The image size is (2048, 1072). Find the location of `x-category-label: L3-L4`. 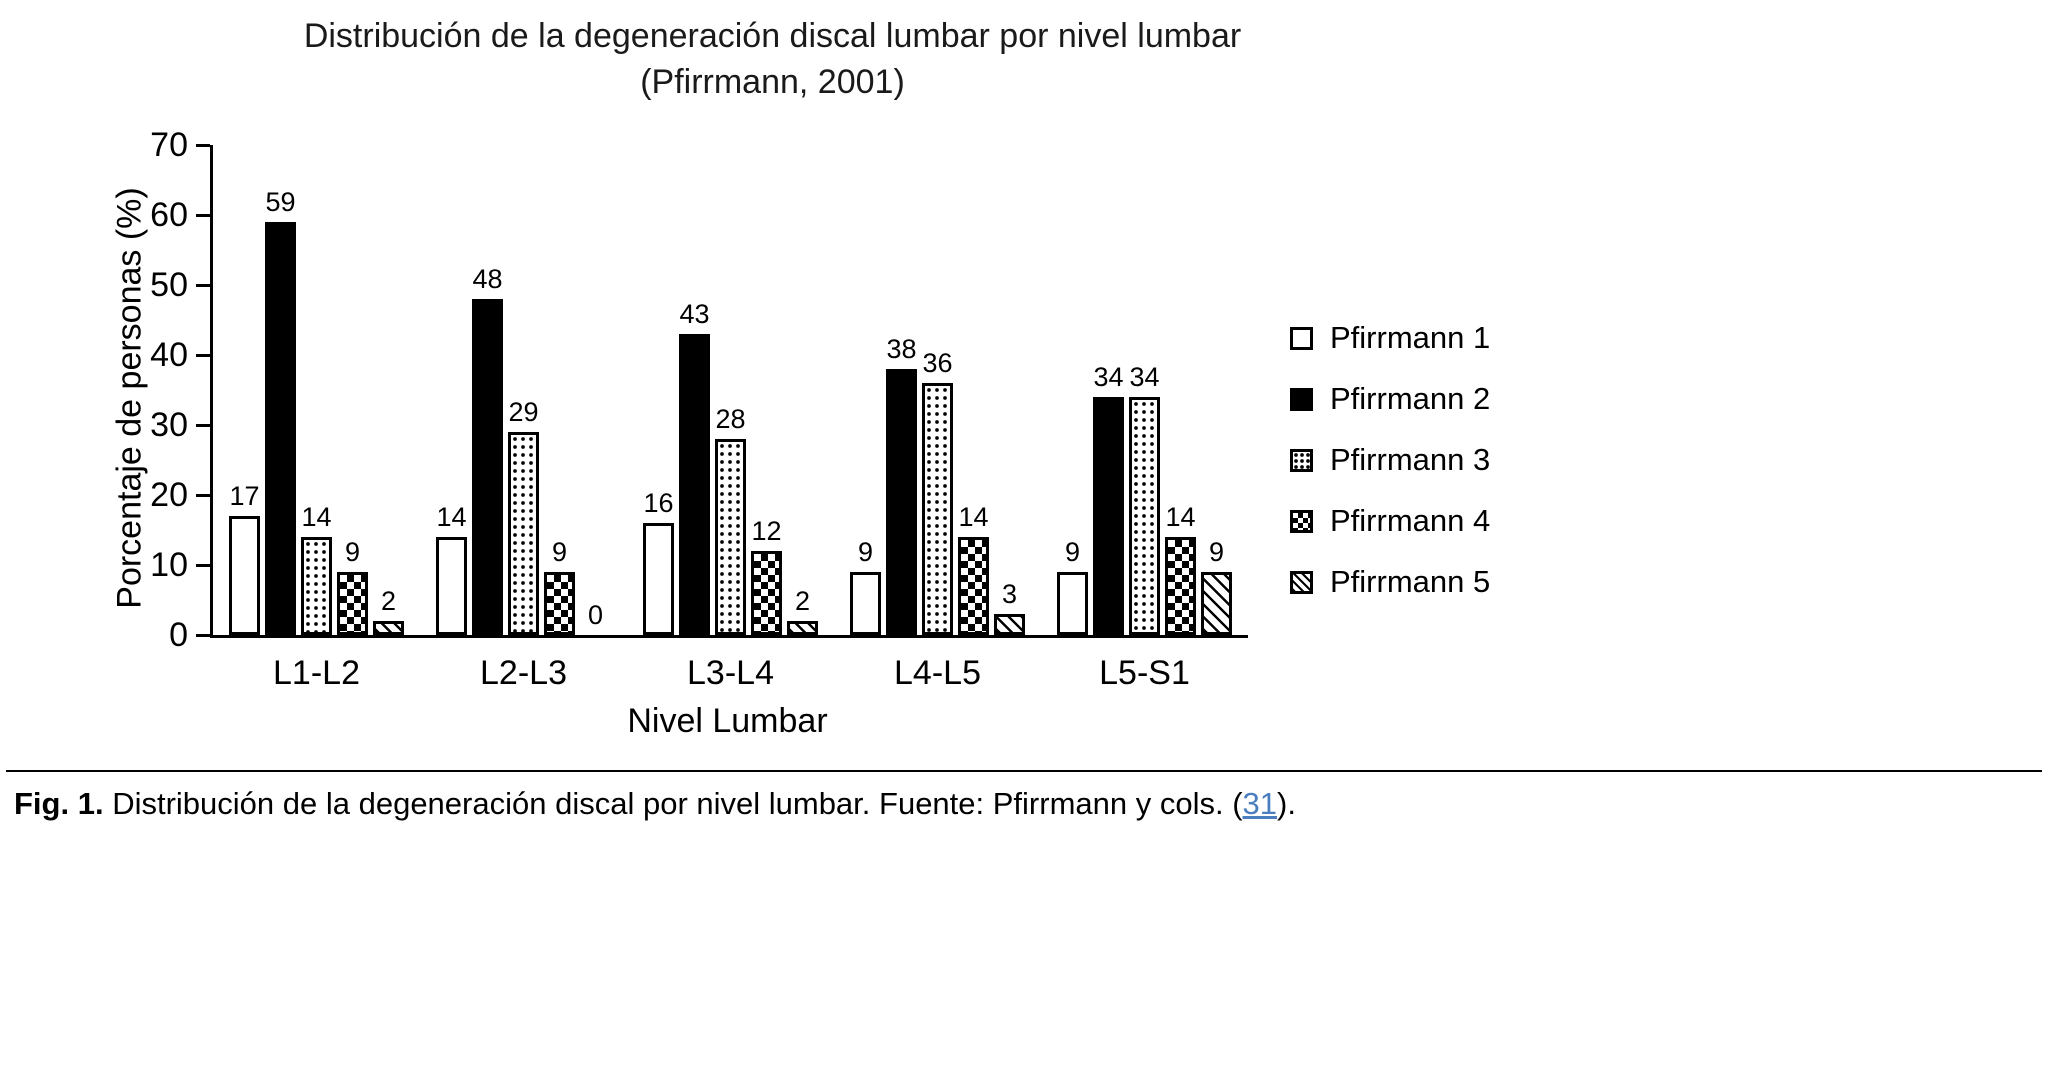

x-category-label: L3-L4 is located at coordinates (730, 673).